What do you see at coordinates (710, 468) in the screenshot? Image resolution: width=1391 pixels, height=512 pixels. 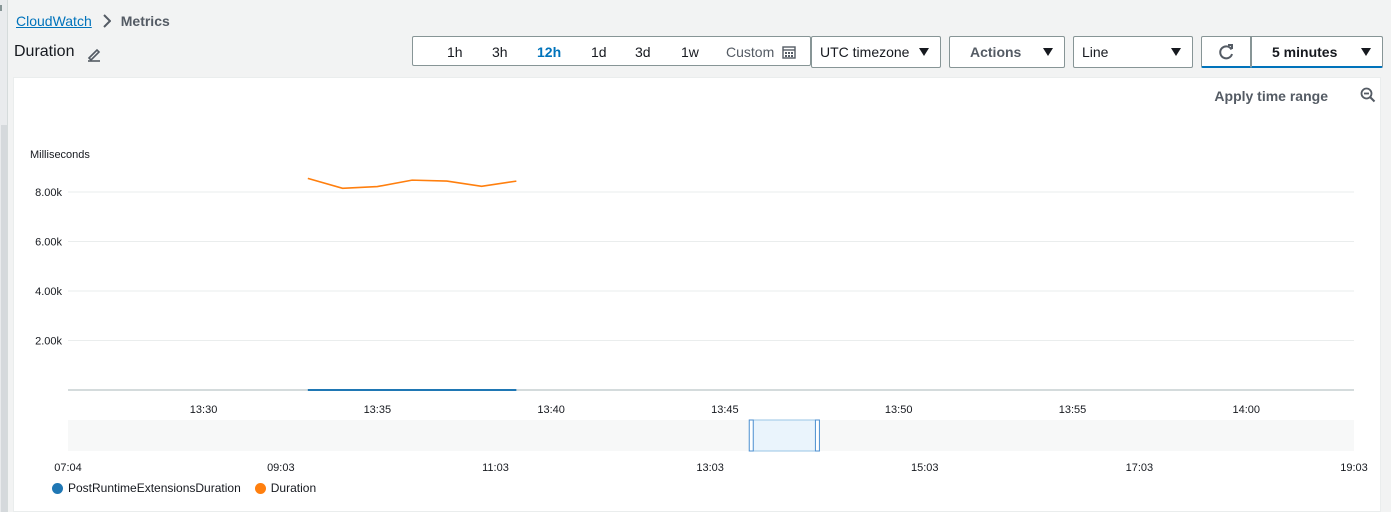 I see `navigator-tick-label: 13:03` at bounding box center [710, 468].